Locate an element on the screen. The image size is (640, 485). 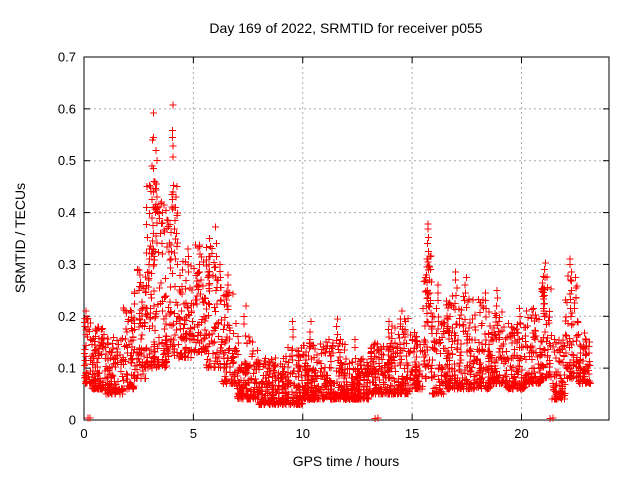
y-tick-label: 0.5 is located at coordinates (67, 160).